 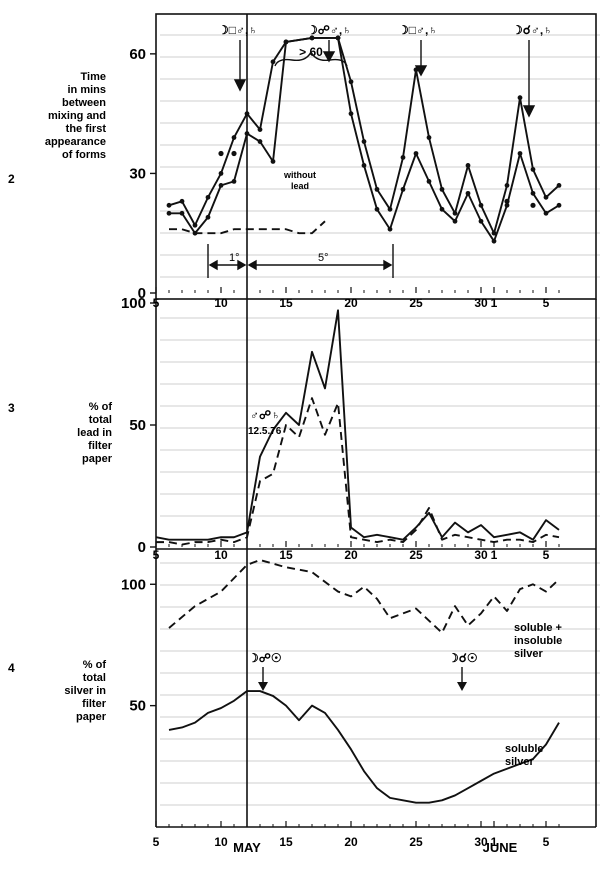 I want to click on down-arrow-head-day33, so click(x=529, y=111).